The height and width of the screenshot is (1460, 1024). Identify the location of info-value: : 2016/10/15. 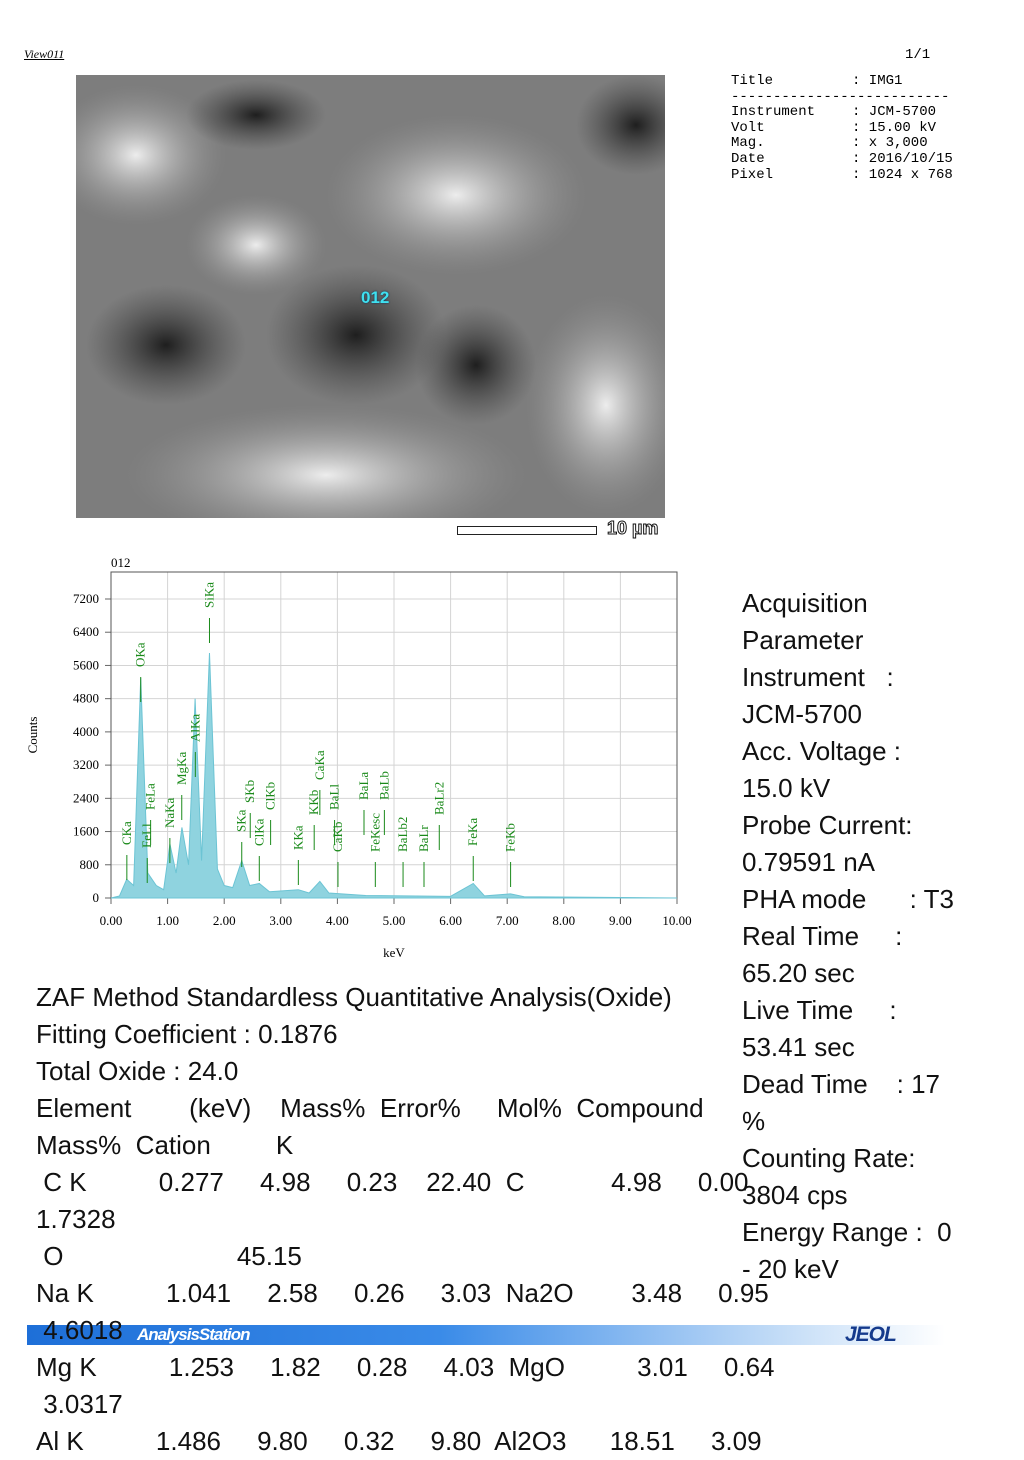
(902, 158).